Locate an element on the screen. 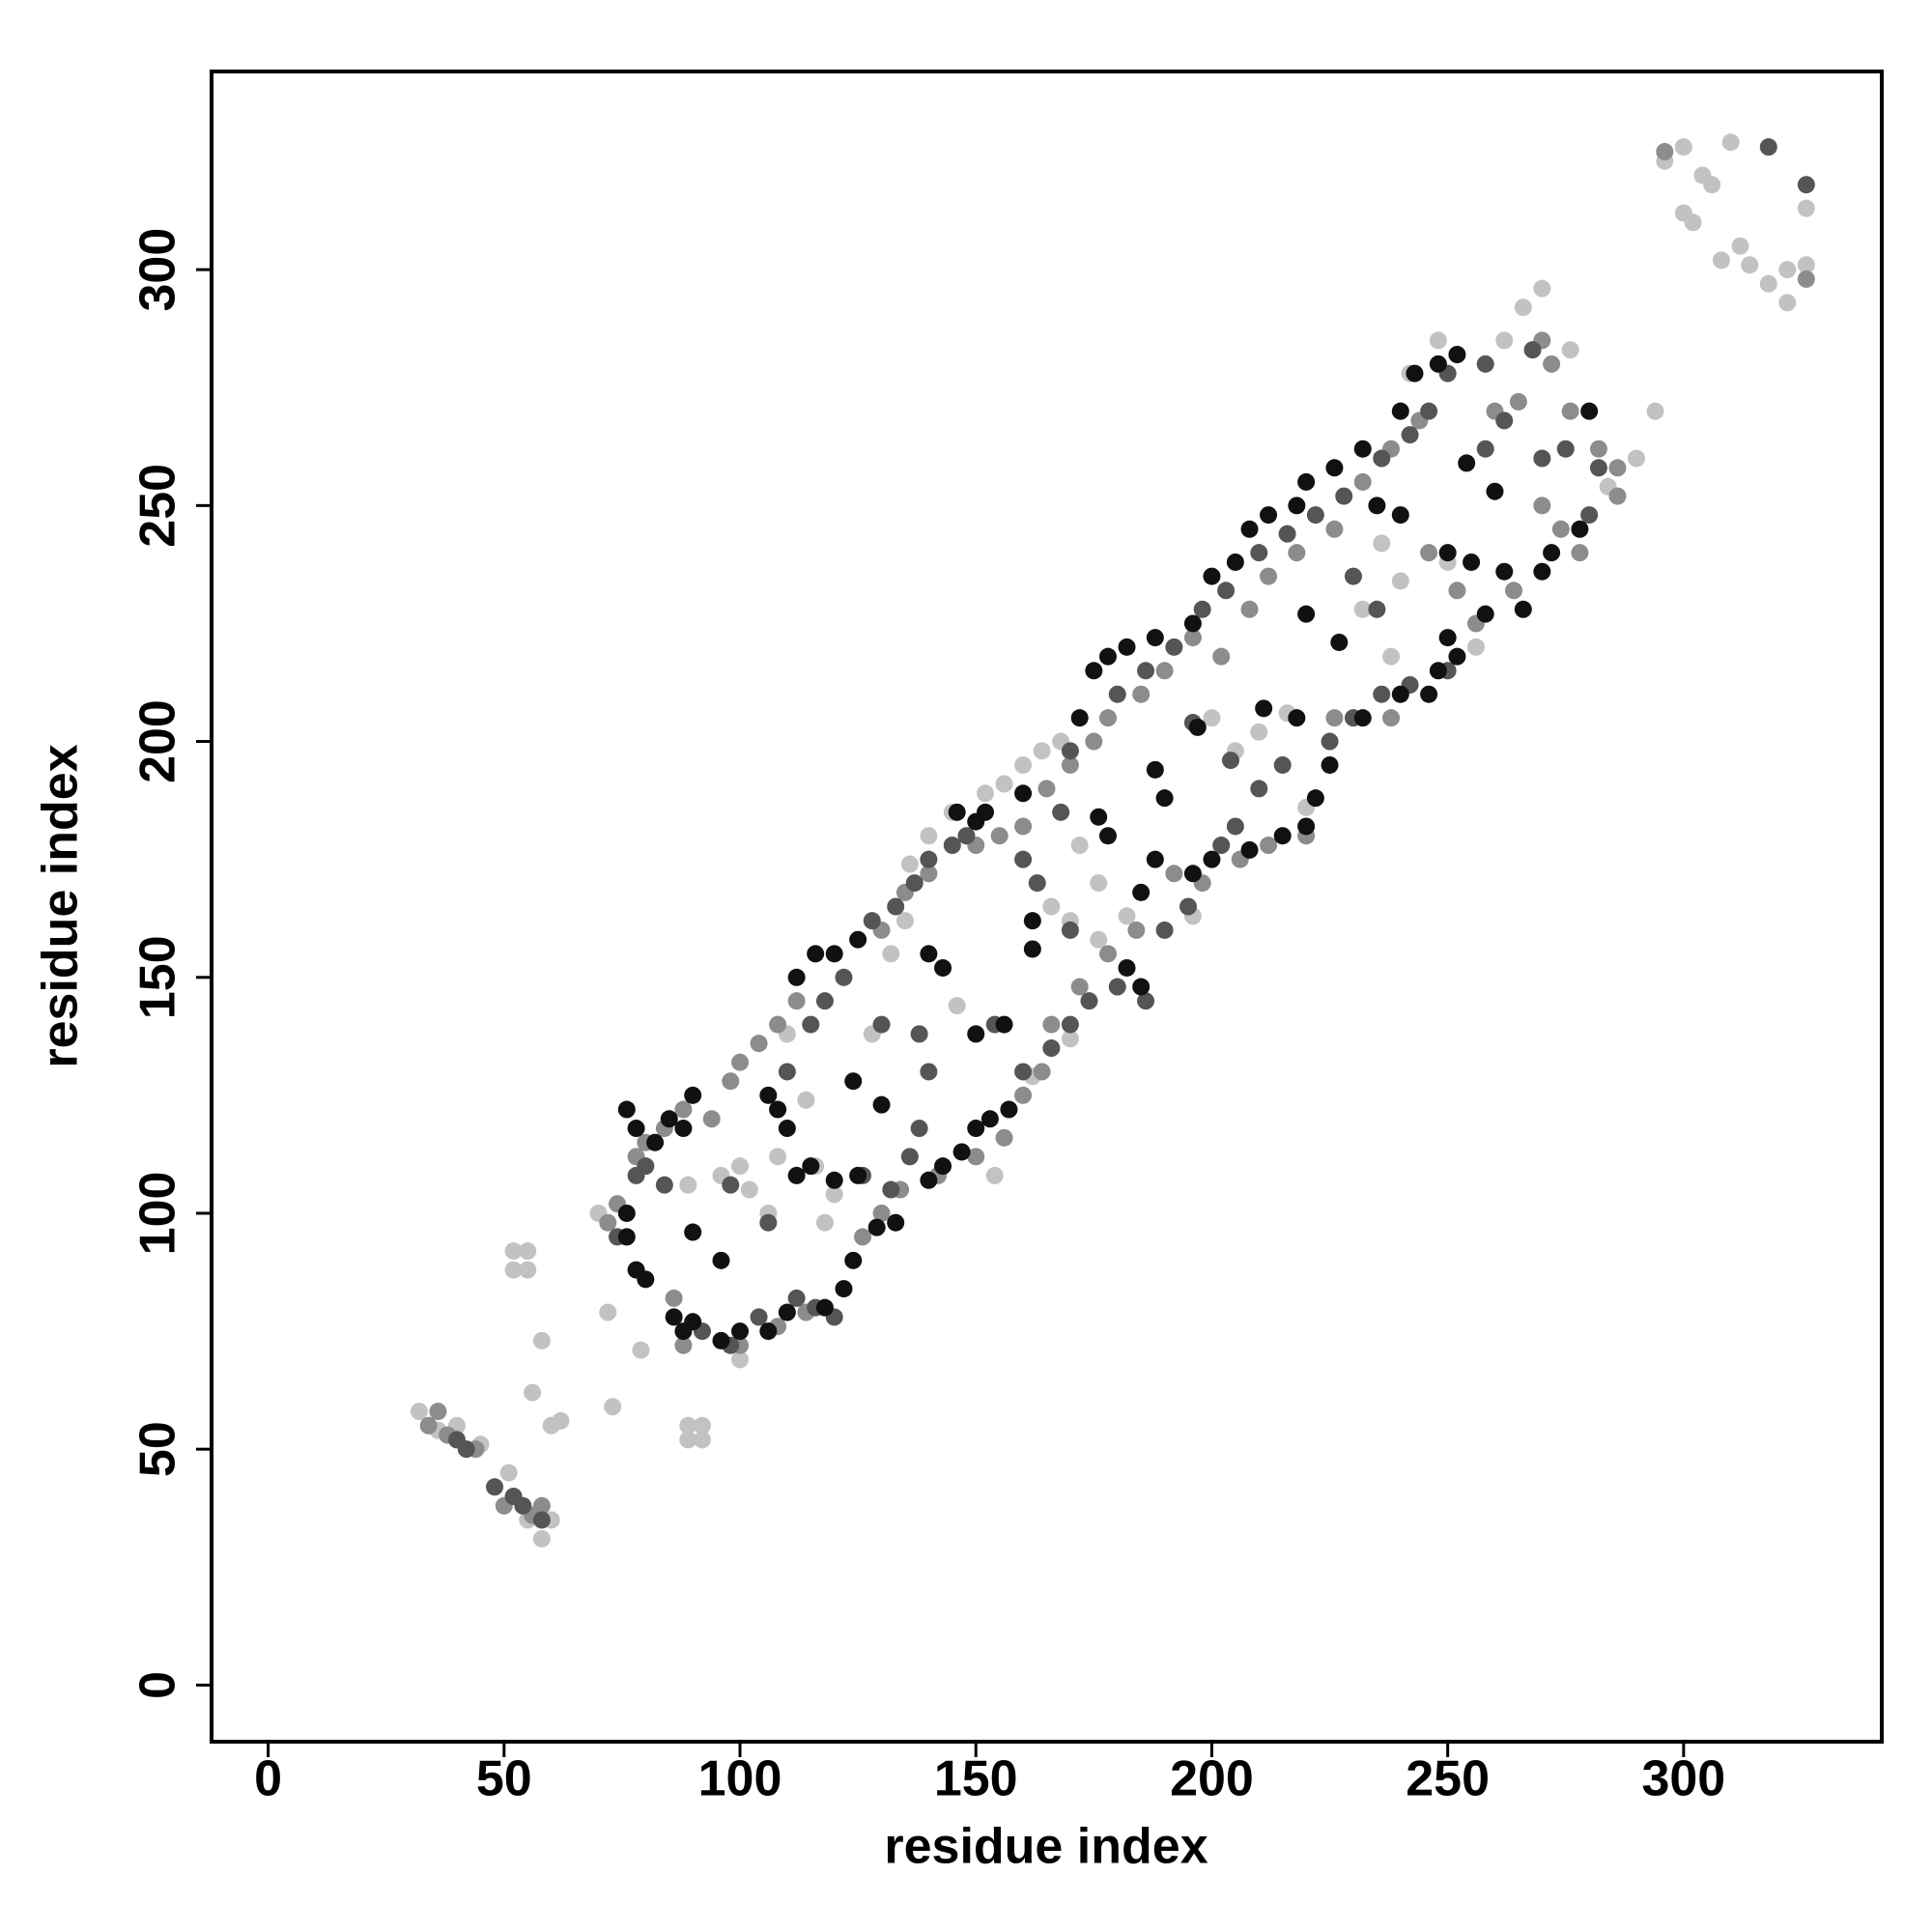  x-tick-label: 300 is located at coordinates (1683, 1779).